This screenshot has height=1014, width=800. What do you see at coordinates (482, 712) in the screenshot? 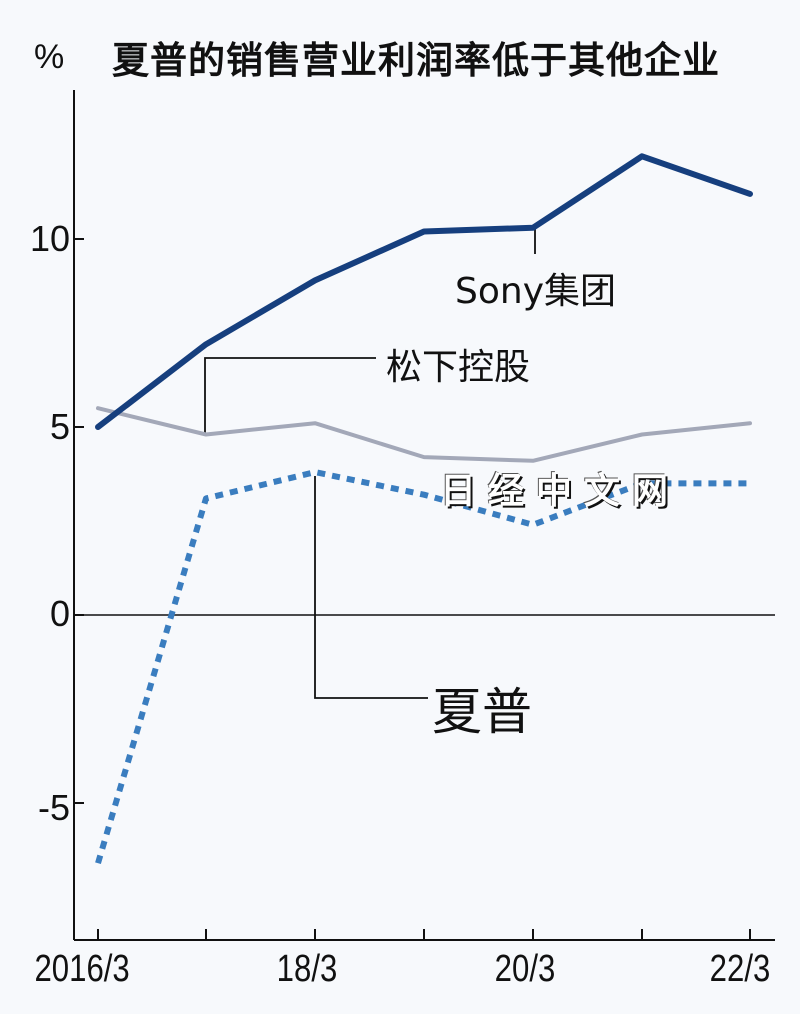
I see `sharp-label: 夏普` at bounding box center [482, 712].